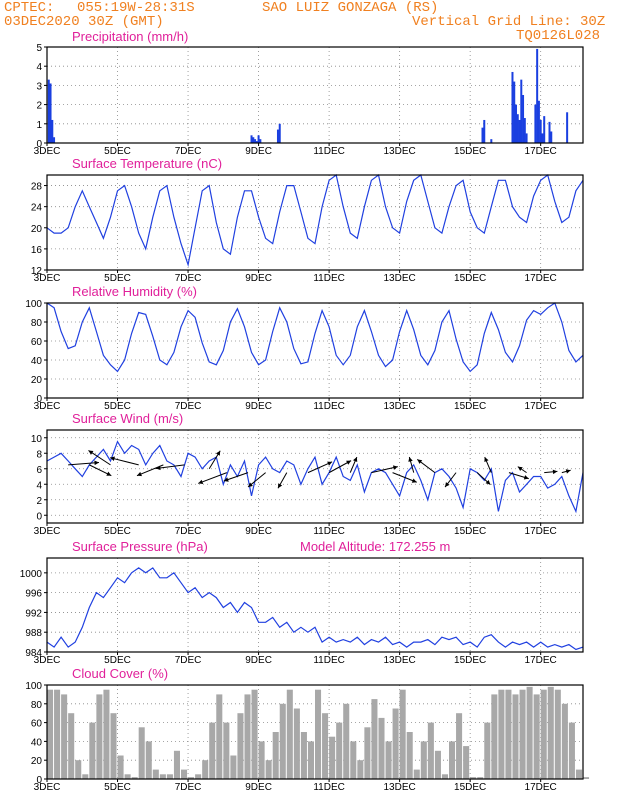  What do you see at coordinates (37, 271) in the screenshot?
I see `y-tick-label: 12` at bounding box center [37, 271].